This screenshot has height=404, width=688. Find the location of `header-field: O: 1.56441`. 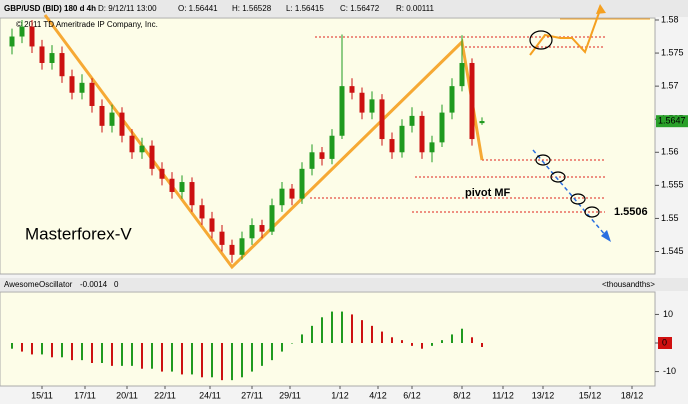

header-field: O: 1.56441 is located at coordinates (198, 8).